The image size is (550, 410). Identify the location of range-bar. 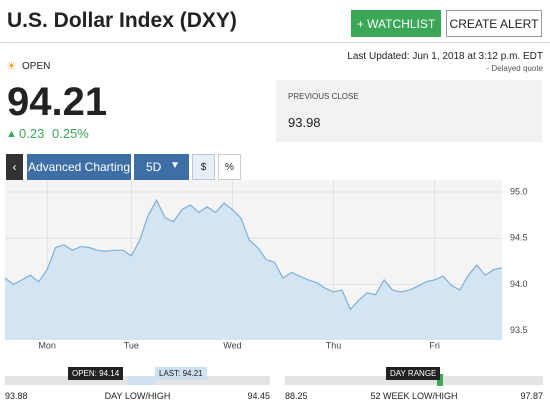
(414, 380).